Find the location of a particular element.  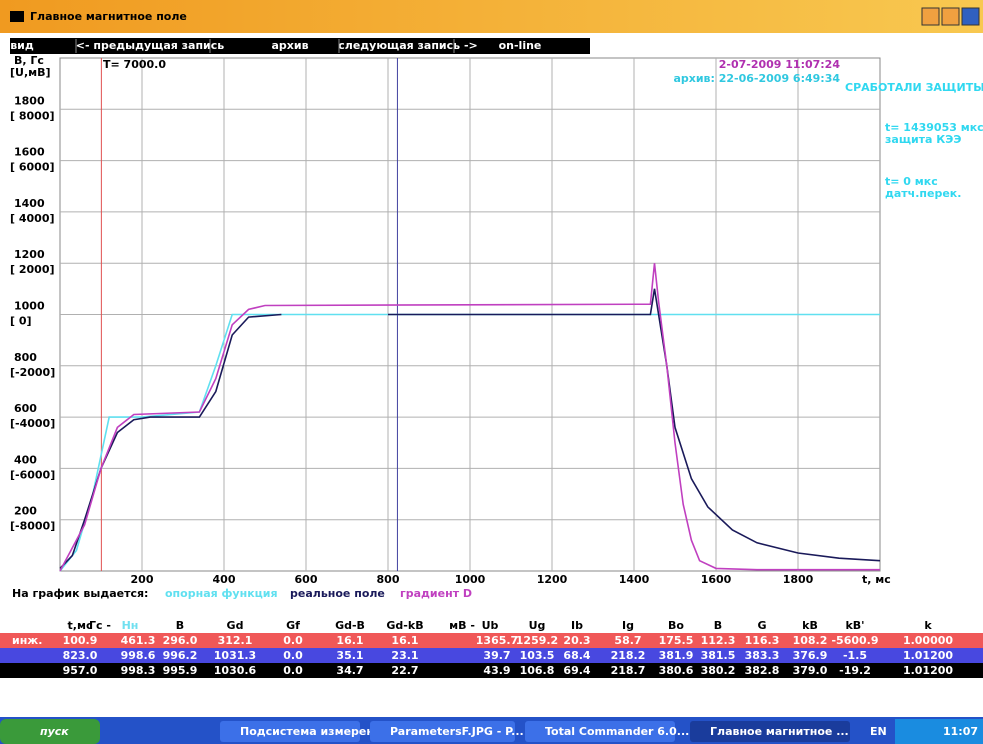

table-cell: 100.9 is located at coordinates (80, 640).